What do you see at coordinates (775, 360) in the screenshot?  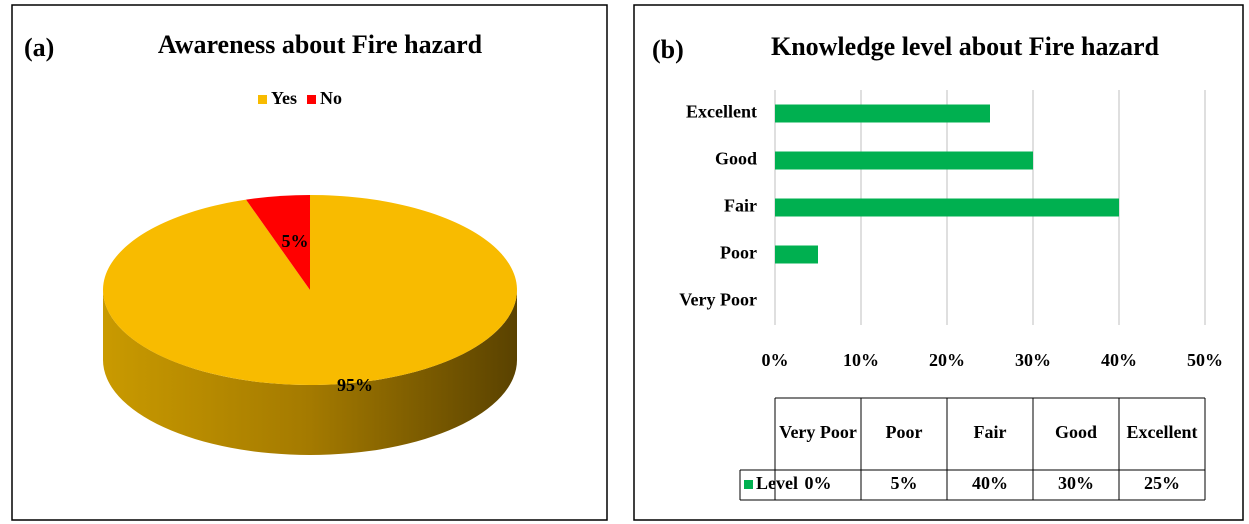 I see `x-tick-label: 0%` at bounding box center [775, 360].